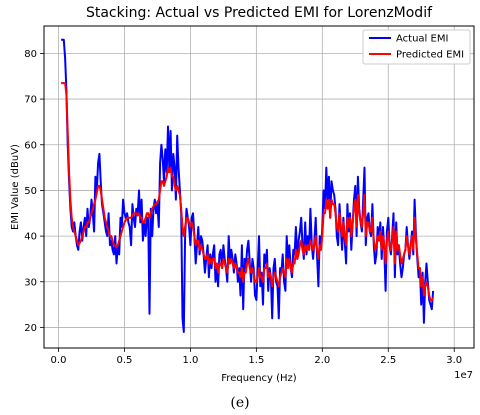 This screenshot has height=415, width=480. I want to click on x-tick-label: 2.0, so click(322, 360).